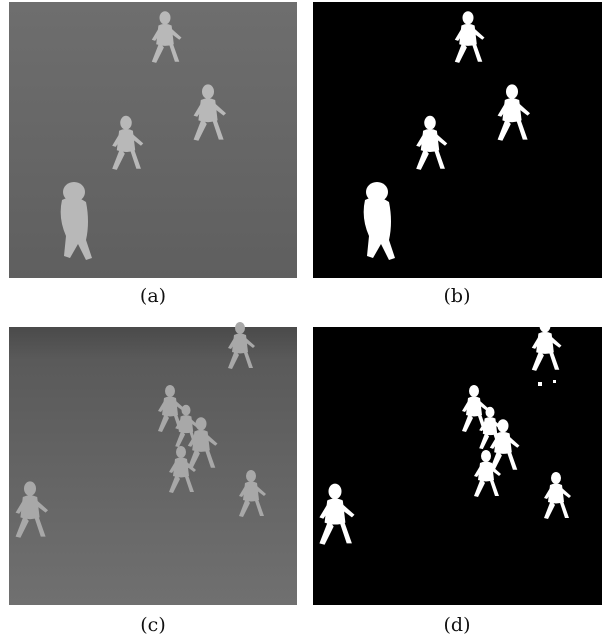 The image size is (606, 641). Describe the element at coordinates (152, 625) in the screenshot. I see `caption: (c)` at that location.